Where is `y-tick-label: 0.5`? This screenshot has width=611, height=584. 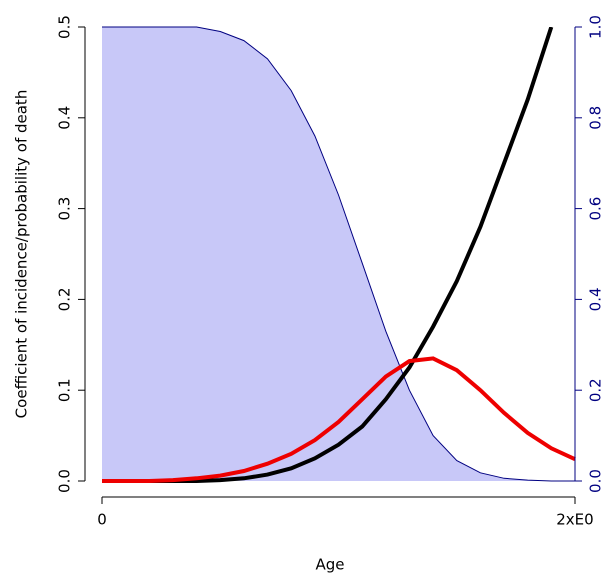 y-tick-label: 0.5 is located at coordinates (65, 27).